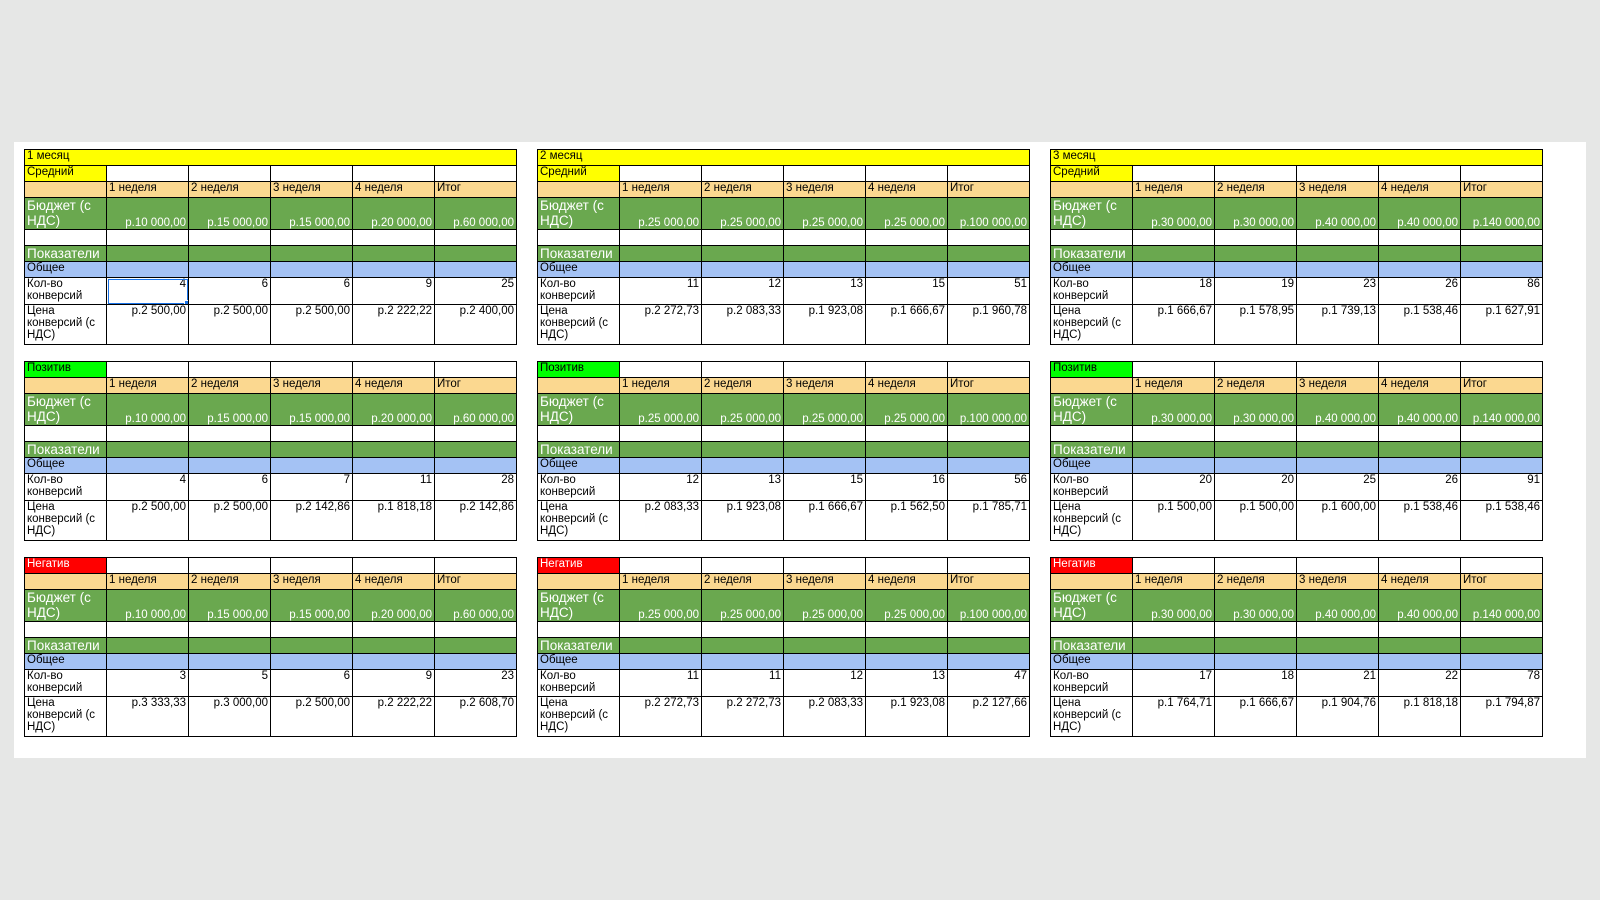  Describe the element at coordinates (475, 581) in the screenshot. I see `week-header: Итог` at that location.